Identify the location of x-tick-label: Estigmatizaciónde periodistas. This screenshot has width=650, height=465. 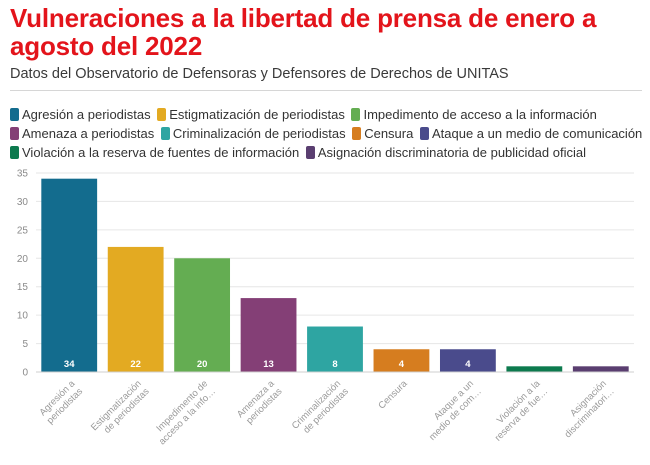
(120, 409).